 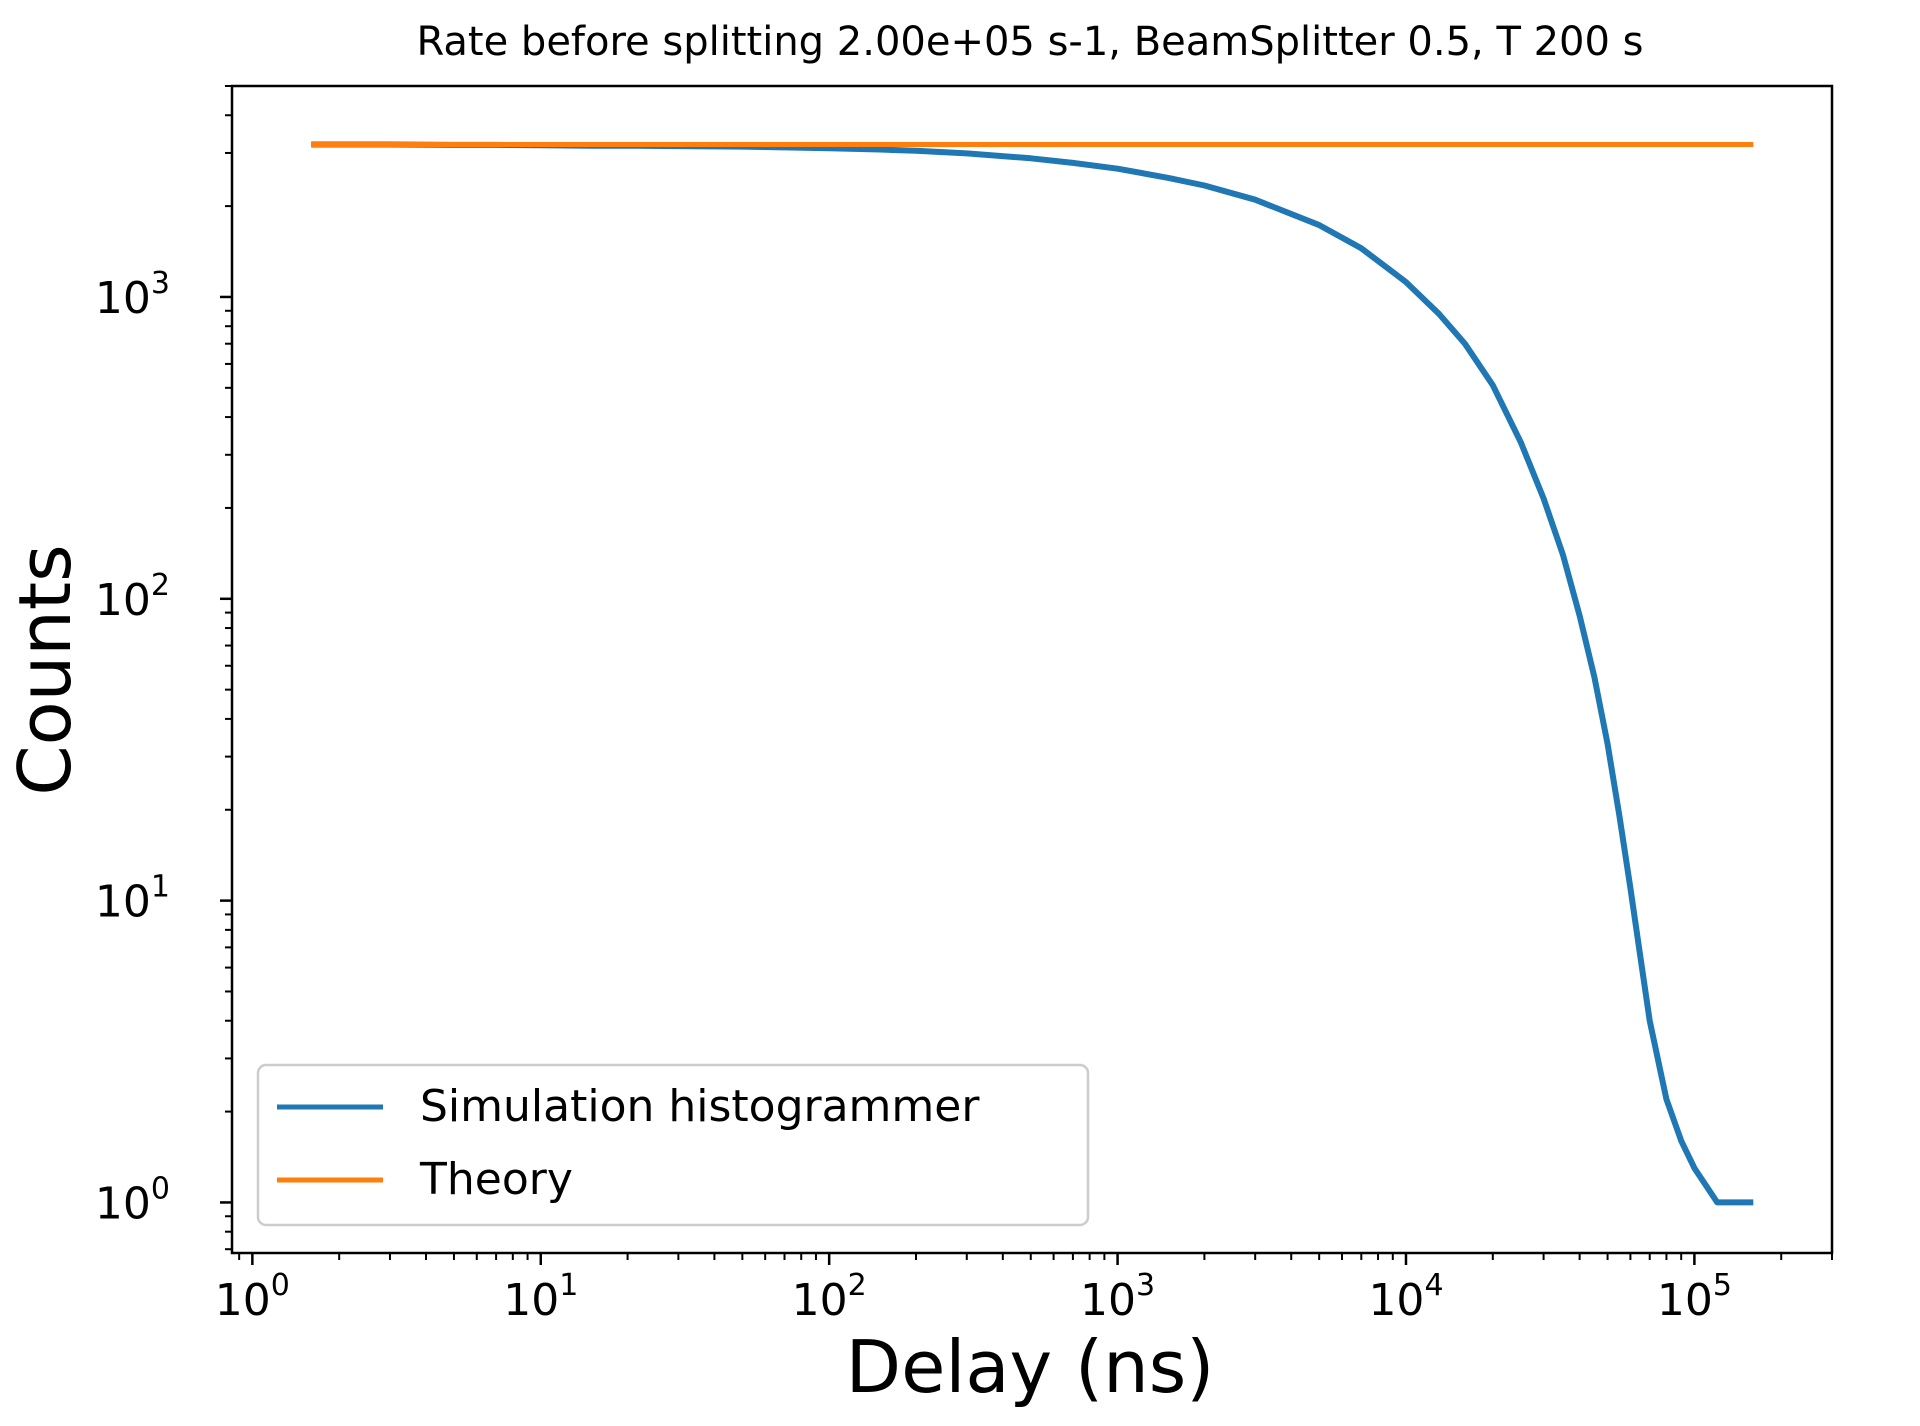 I want to click on legend-label-theory: Theory, so click(x=496, y=1179).